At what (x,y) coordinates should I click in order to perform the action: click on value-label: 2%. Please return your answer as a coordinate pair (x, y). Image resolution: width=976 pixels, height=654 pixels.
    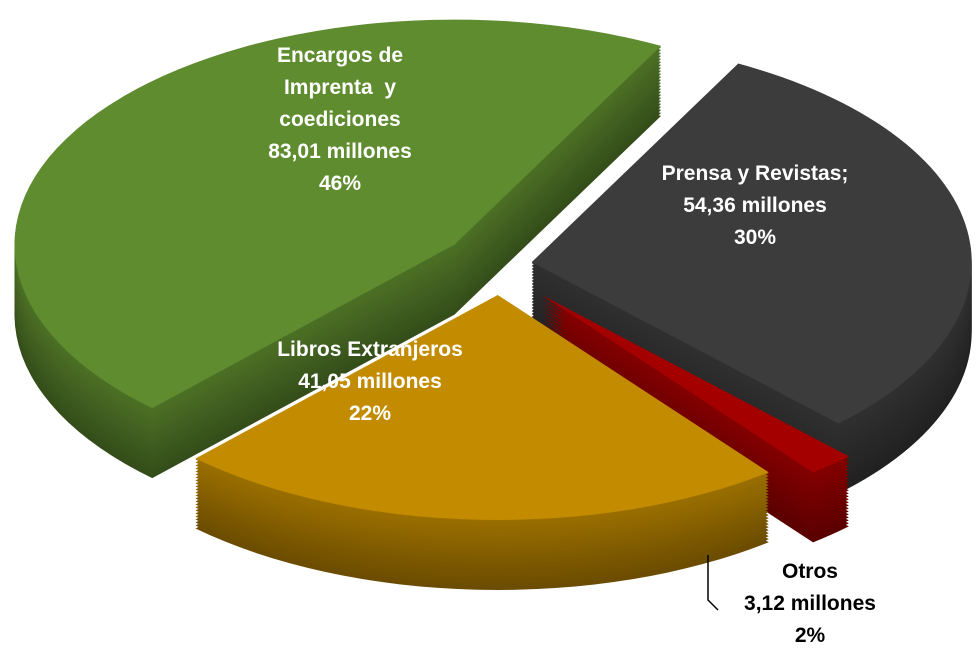
    Looking at the image, I should click on (810, 635).